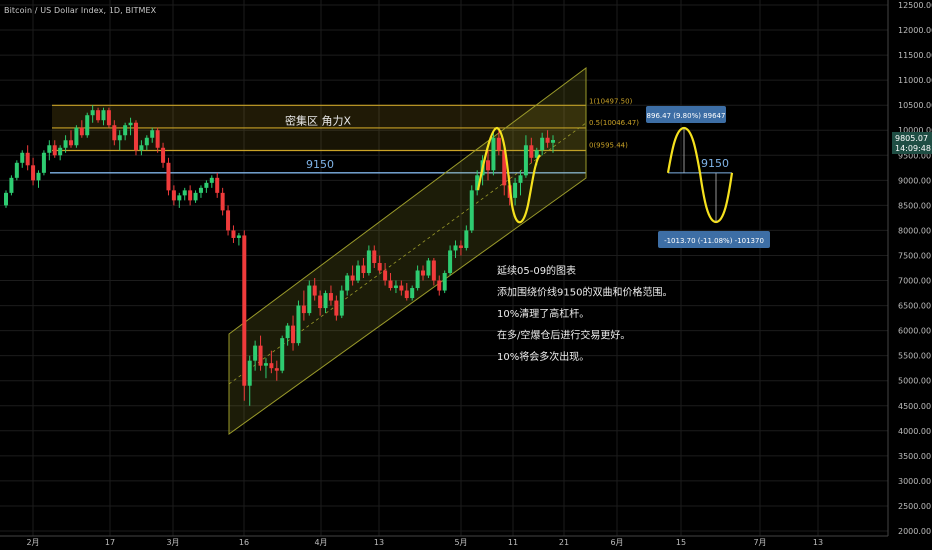 This screenshot has width=932, height=550. I want to click on y-tick-label: 5000.00, so click(914, 381).